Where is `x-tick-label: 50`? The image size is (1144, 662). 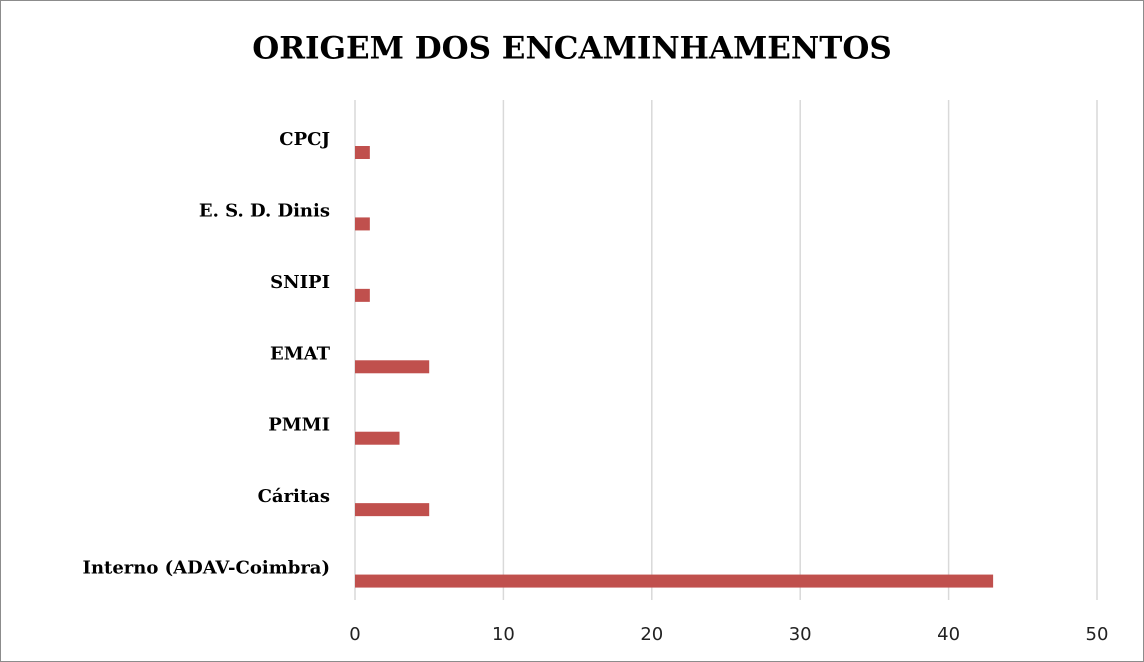 x-tick-label: 50 is located at coordinates (1097, 634).